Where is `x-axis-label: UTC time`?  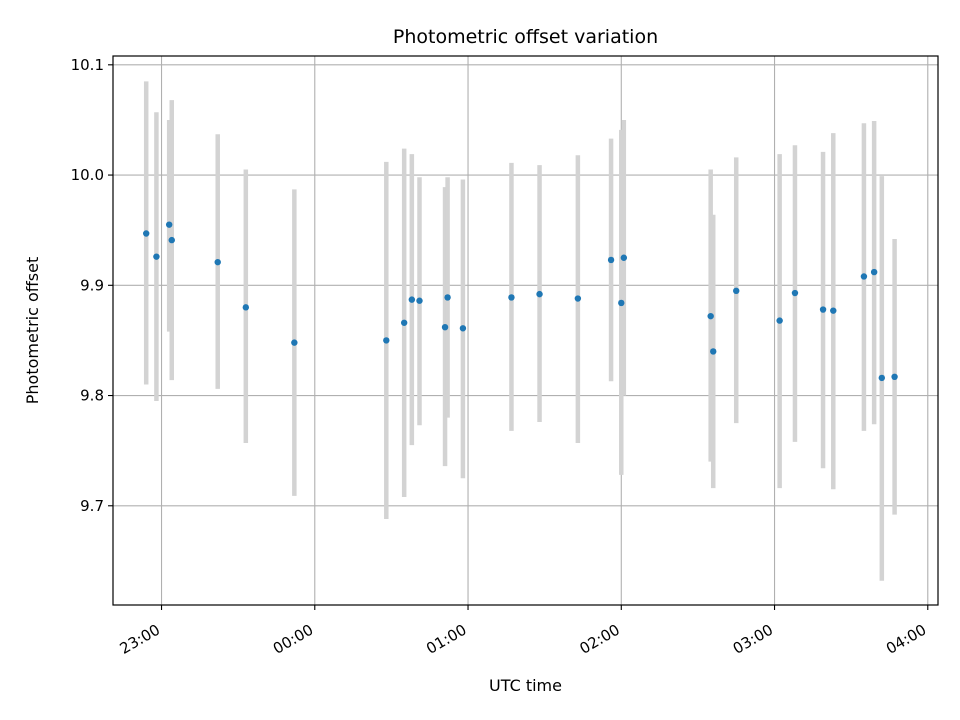
x-axis-label: UTC time is located at coordinates (525, 685).